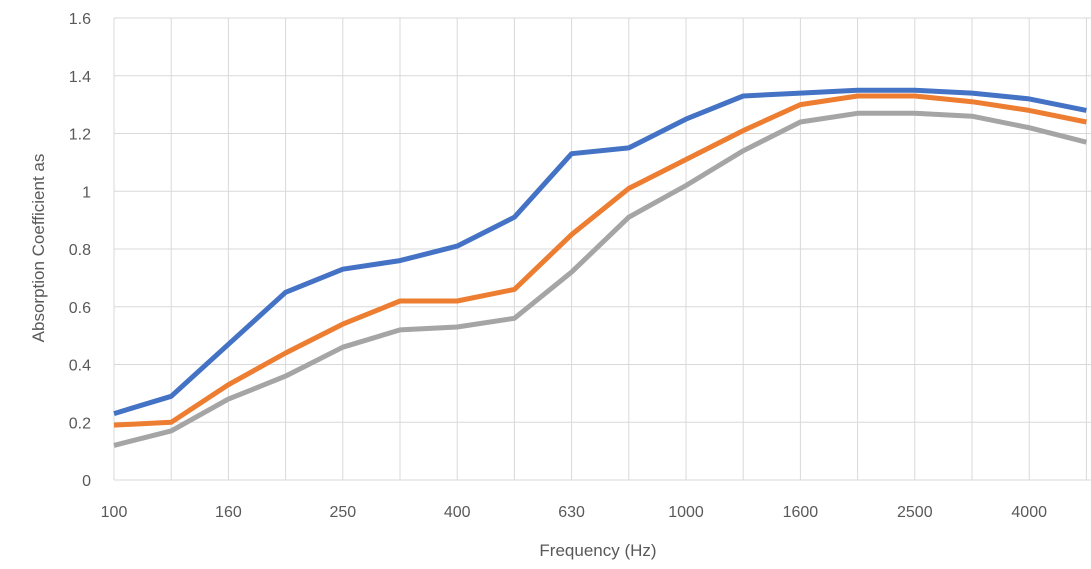 This screenshot has height=569, width=1091. Describe the element at coordinates (80, 135) in the screenshot. I see `y-tick-label: 1.2` at that location.